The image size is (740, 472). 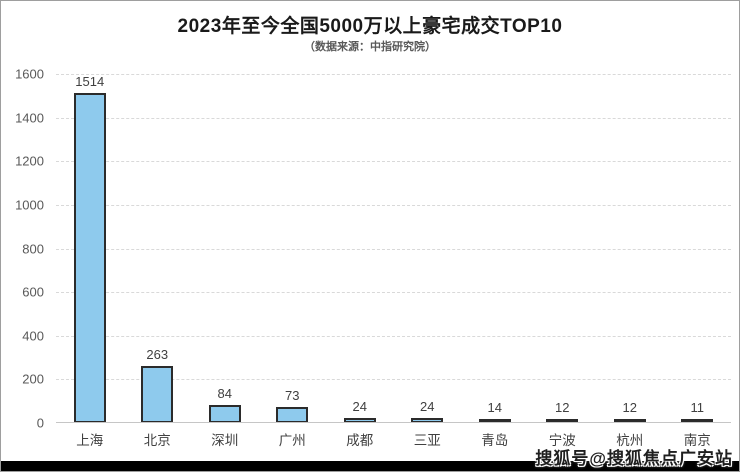 What do you see at coordinates (33, 379) in the screenshot?
I see `y-tick-label: 200` at bounding box center [33, 379].